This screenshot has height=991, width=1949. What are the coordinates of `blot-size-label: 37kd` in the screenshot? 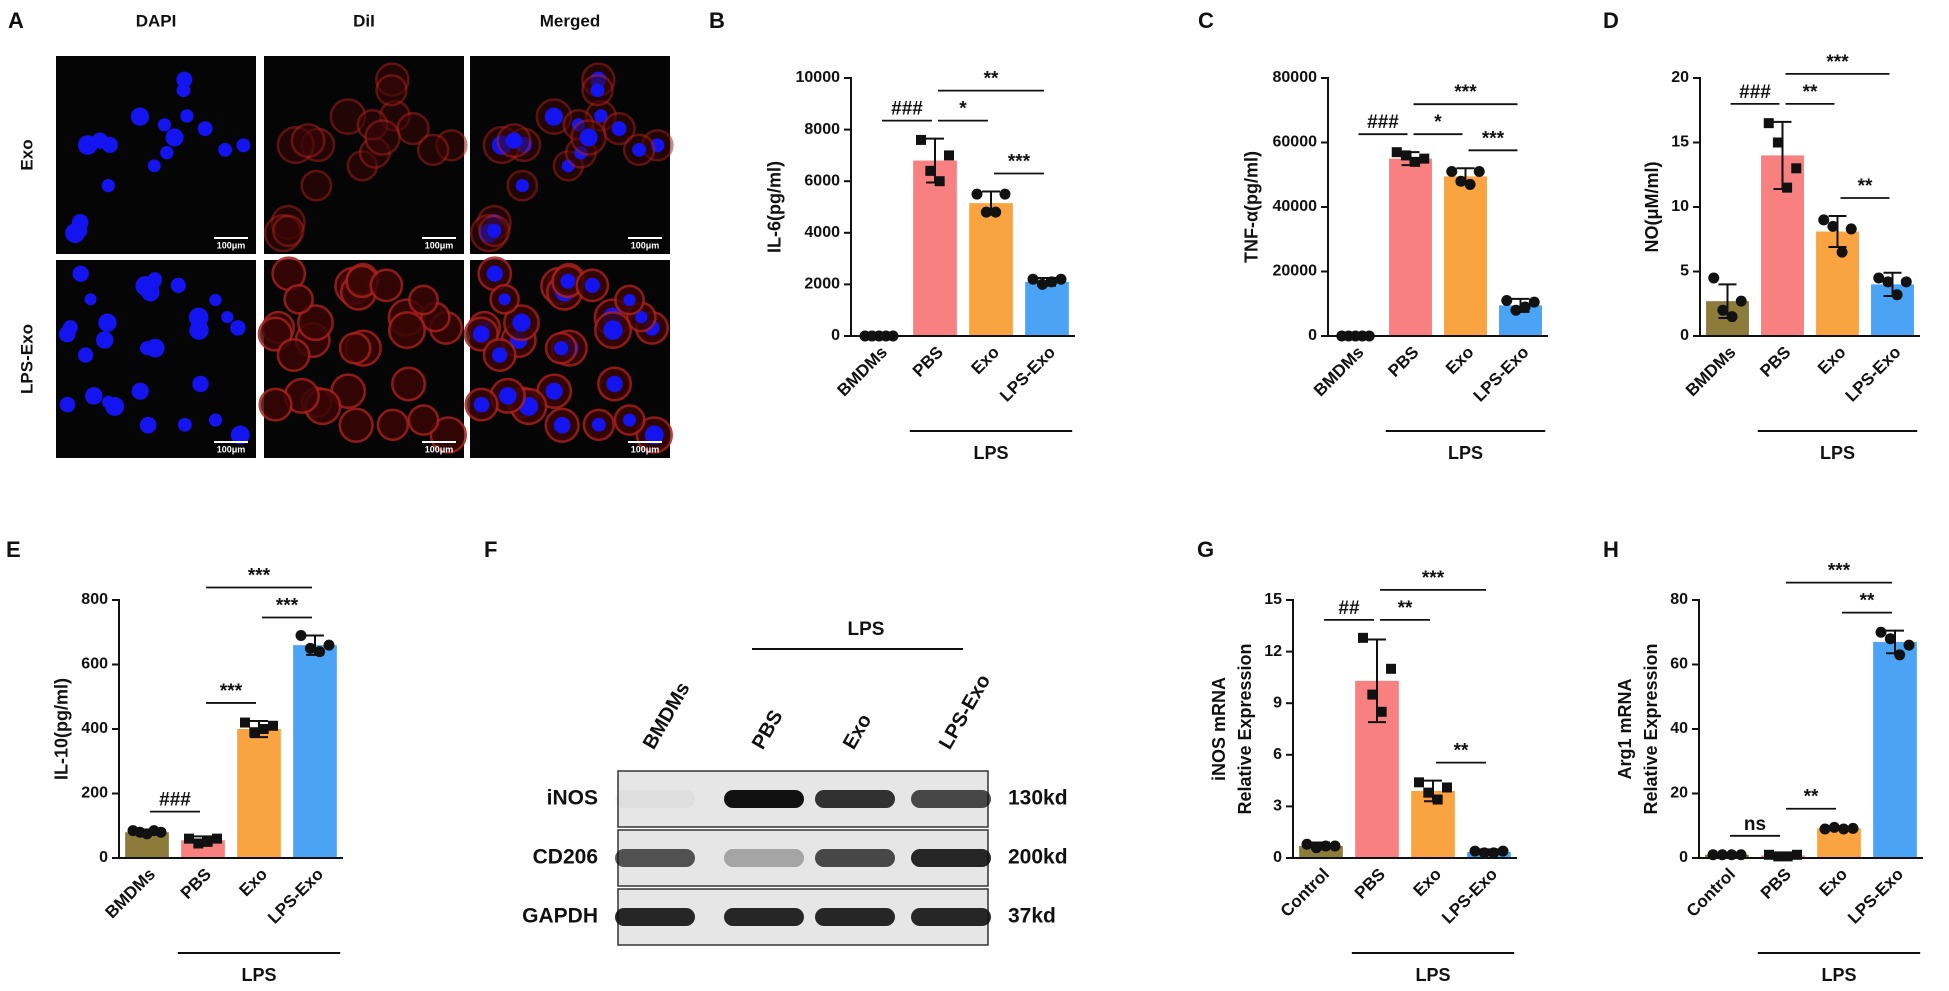 It's located at (1032, 916).